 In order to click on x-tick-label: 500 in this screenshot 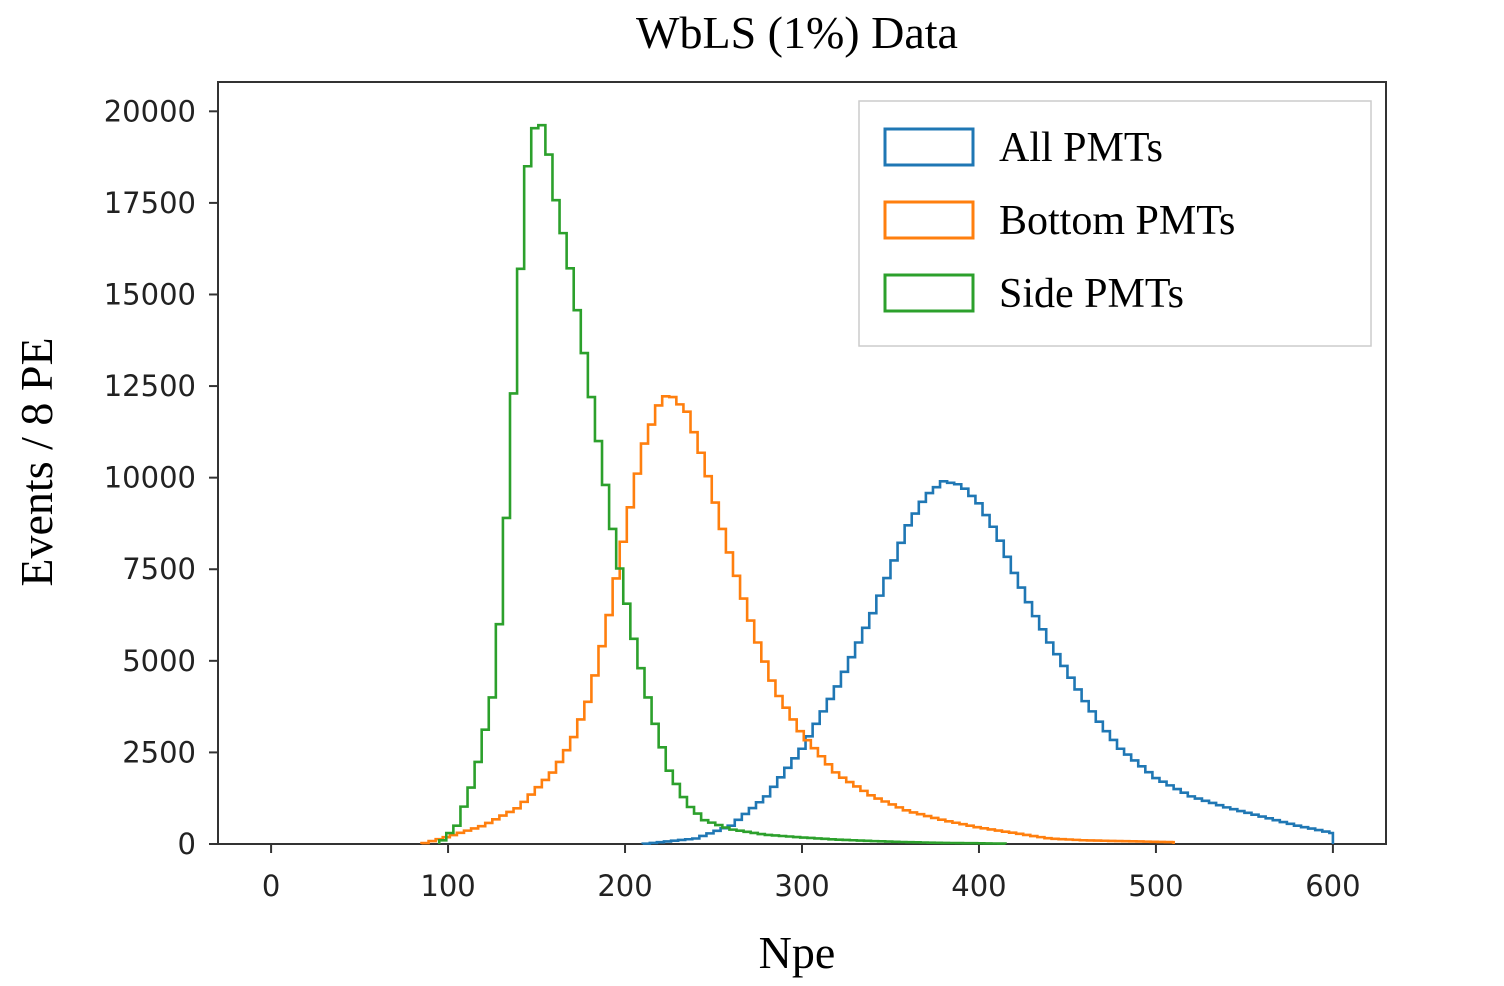, I will do `click(1155, 886)`.